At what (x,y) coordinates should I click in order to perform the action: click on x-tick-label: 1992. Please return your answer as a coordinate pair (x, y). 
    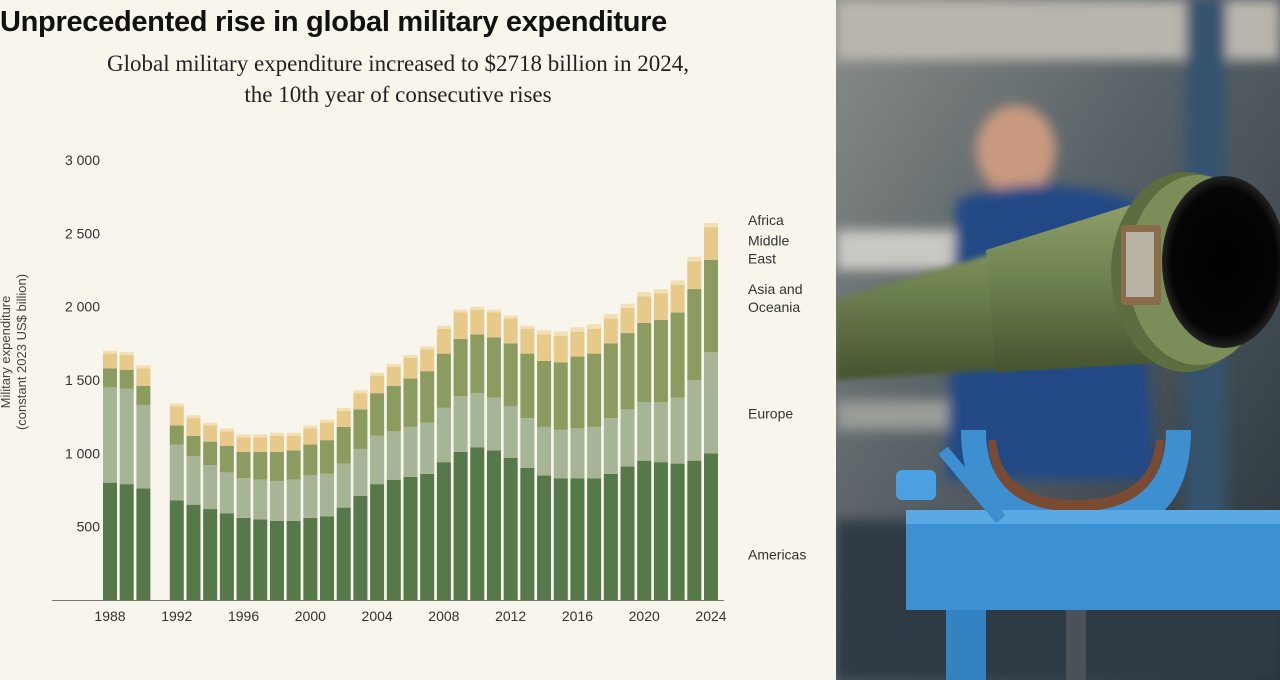
    Looking at the image, I should click on (176, 616).